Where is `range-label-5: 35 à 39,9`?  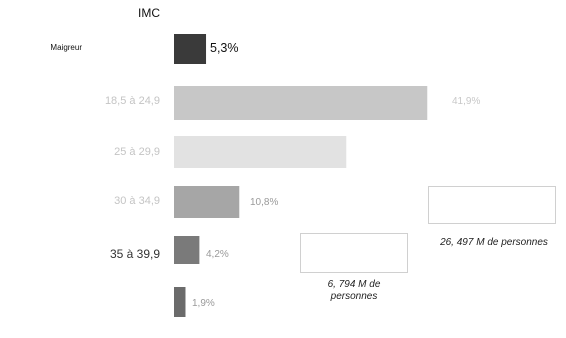 range-label-5: 35 à 39,9 is located at coordinates (134, 254).